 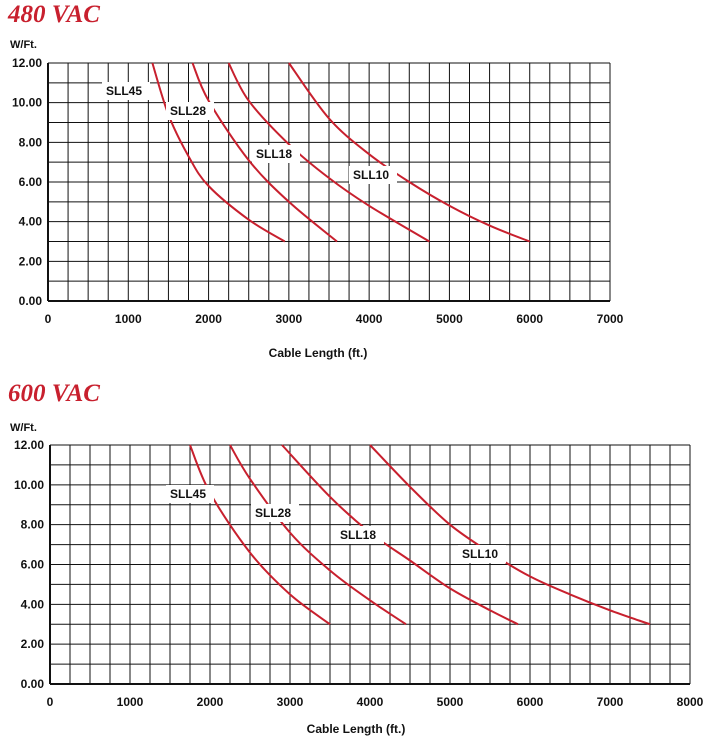 What do you see at coordinates (54, 14) in the screenshot?
I see `chart-title-480vac: 480 VAC` at bounding box center [54, 14].